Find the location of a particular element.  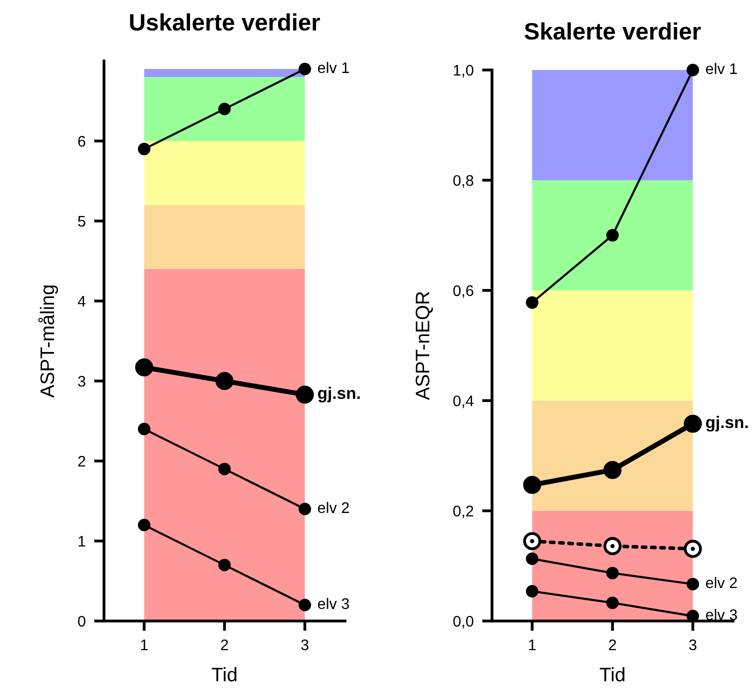

y-tick-label: 0,8 is located at coordinates (463, 181).